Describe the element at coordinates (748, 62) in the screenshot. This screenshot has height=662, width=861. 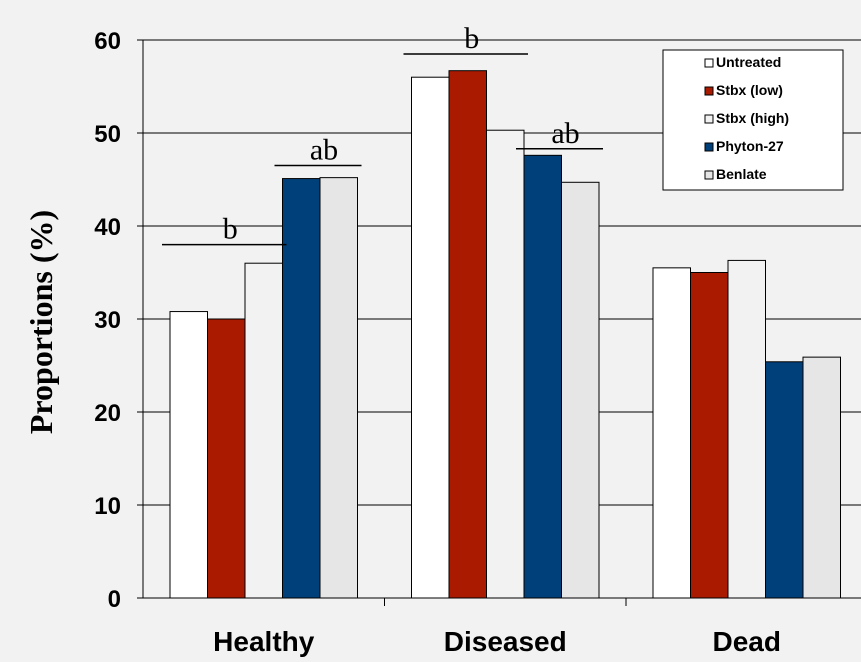
I see `legend-label: Untreated` at that location.